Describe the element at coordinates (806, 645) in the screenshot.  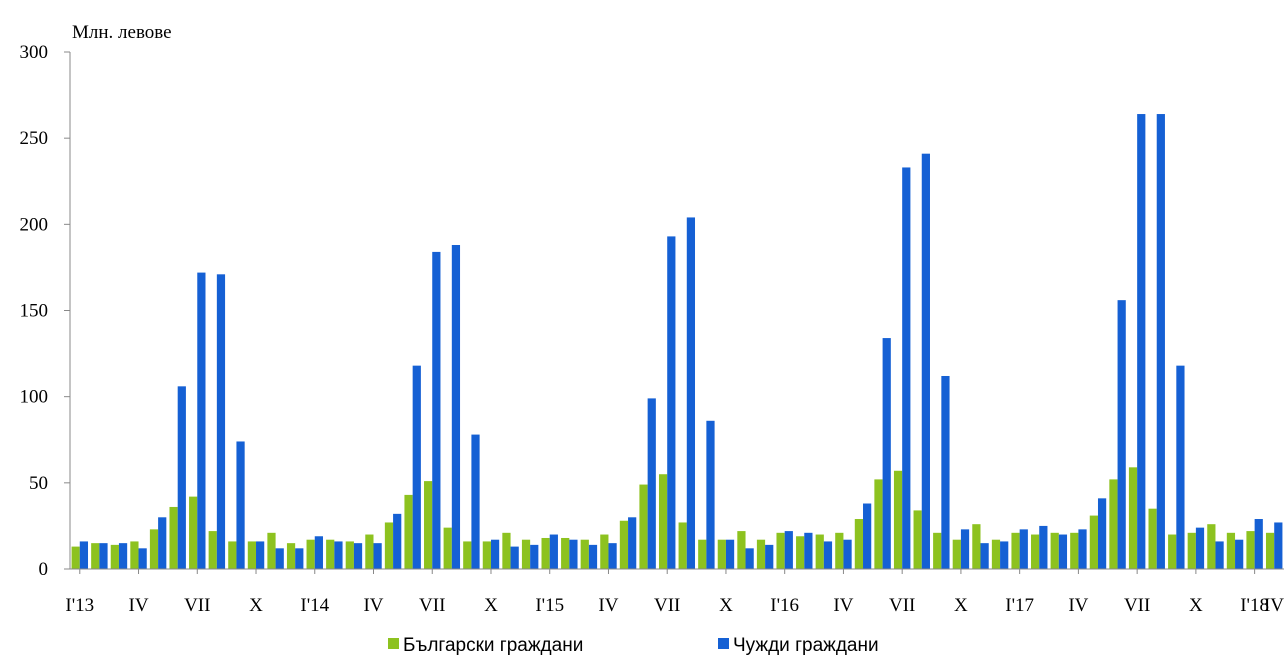
I see `legend-label-foreign: Чужди граждани` at that location.